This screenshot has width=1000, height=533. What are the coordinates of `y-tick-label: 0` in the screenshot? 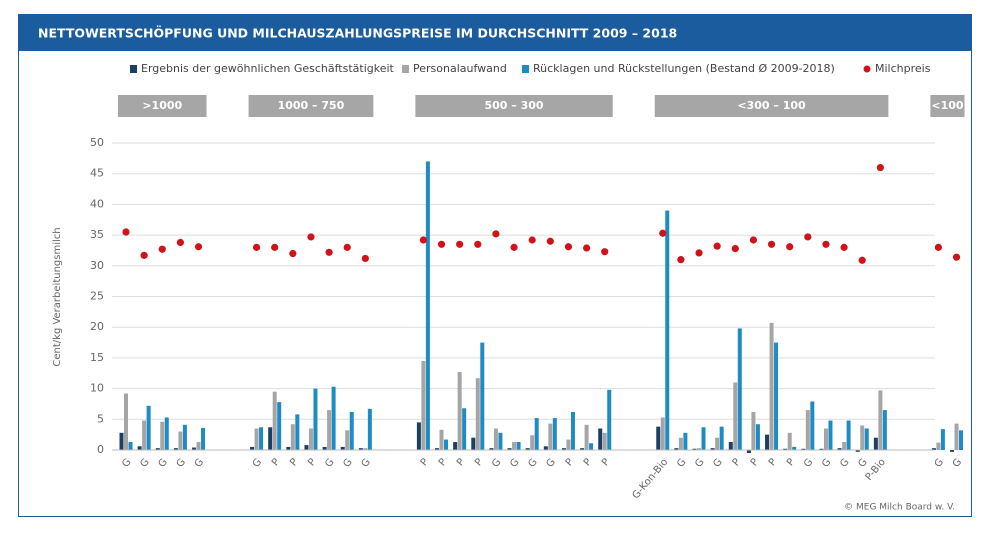 It's located at (100, 449).